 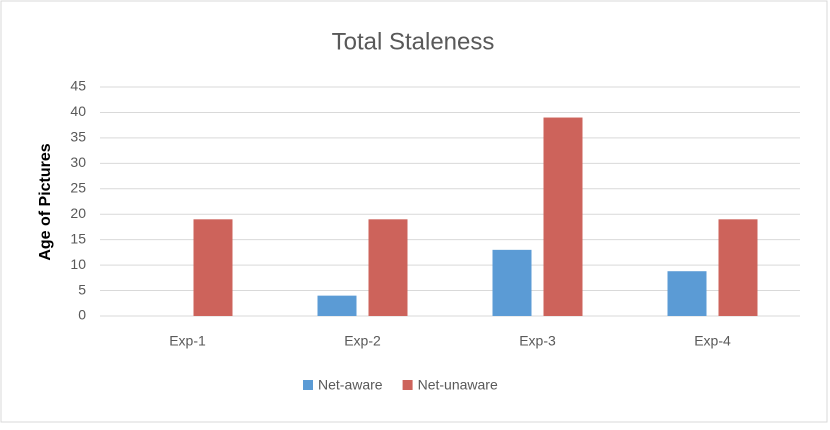 I want to click on legend-label: Net-unaware, so click(x=458, y=385).